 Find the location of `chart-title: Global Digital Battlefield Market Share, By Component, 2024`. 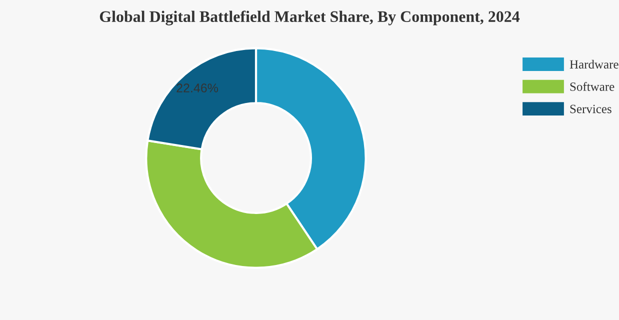

chart-title: Global Digital Battlefield Market Share, By Component, 2024 is located at coordinates (310, 18).